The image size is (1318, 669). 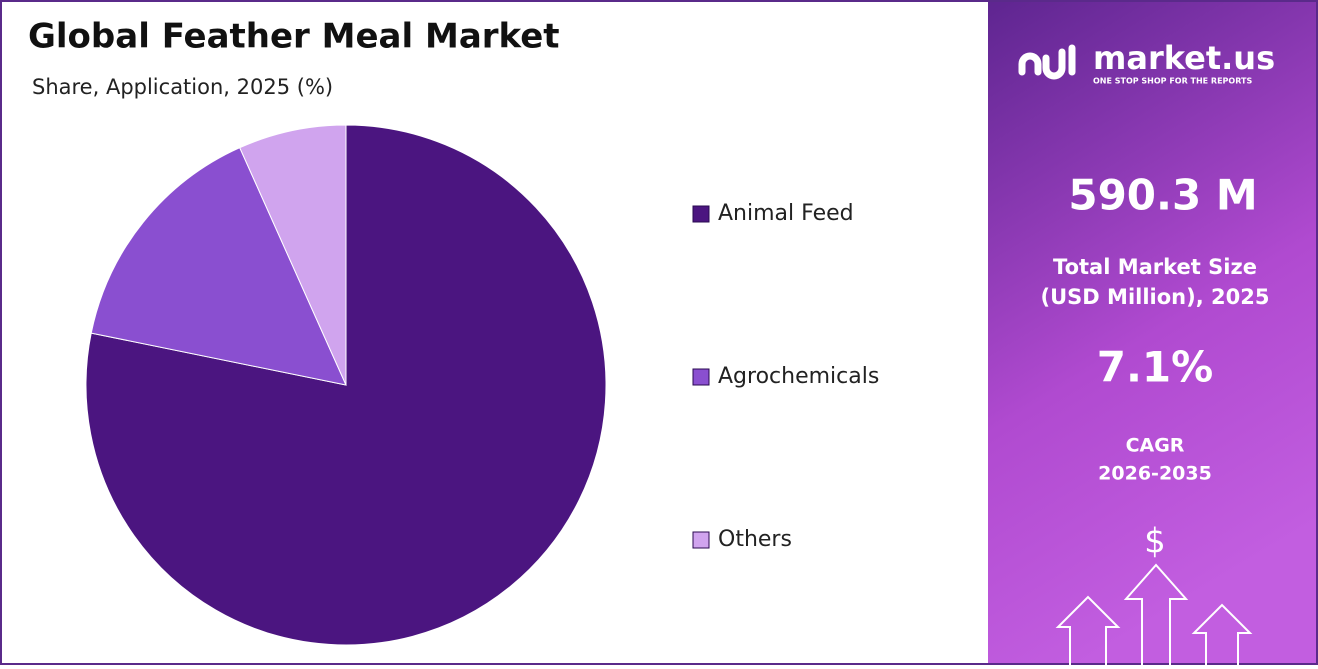 I want to click on legend-label: Others, so click(x=755, y=539).